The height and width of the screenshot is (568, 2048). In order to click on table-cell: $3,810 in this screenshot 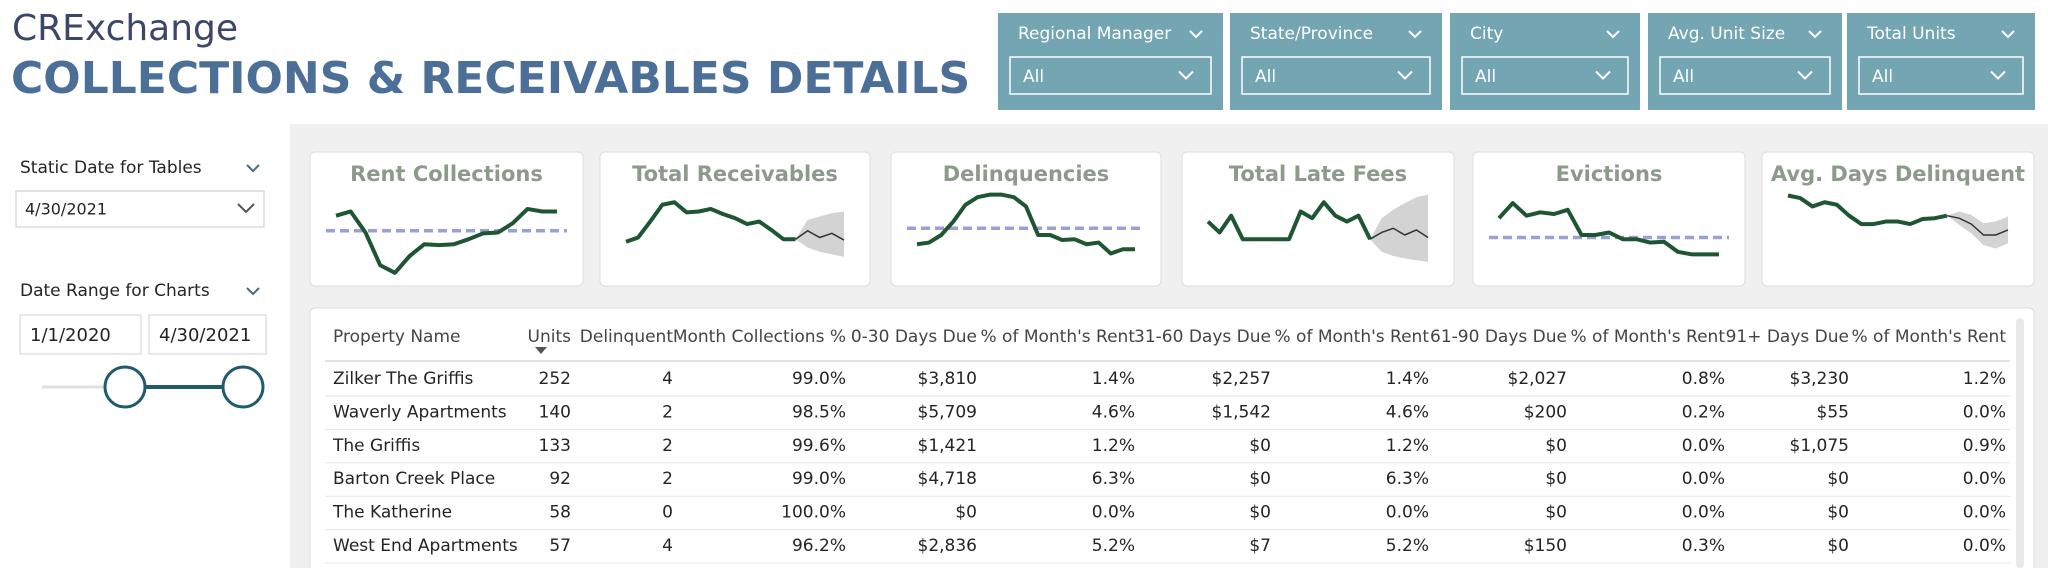, I will do `click(947, 379)`.